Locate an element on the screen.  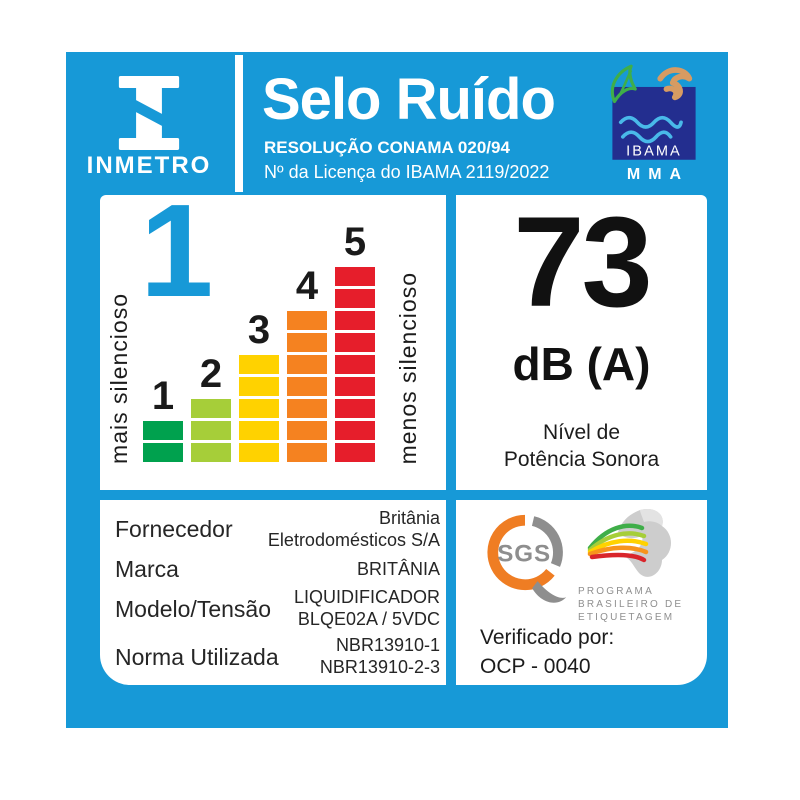
verified-by-text: Verificado por: is located at coordinates (547, 637).